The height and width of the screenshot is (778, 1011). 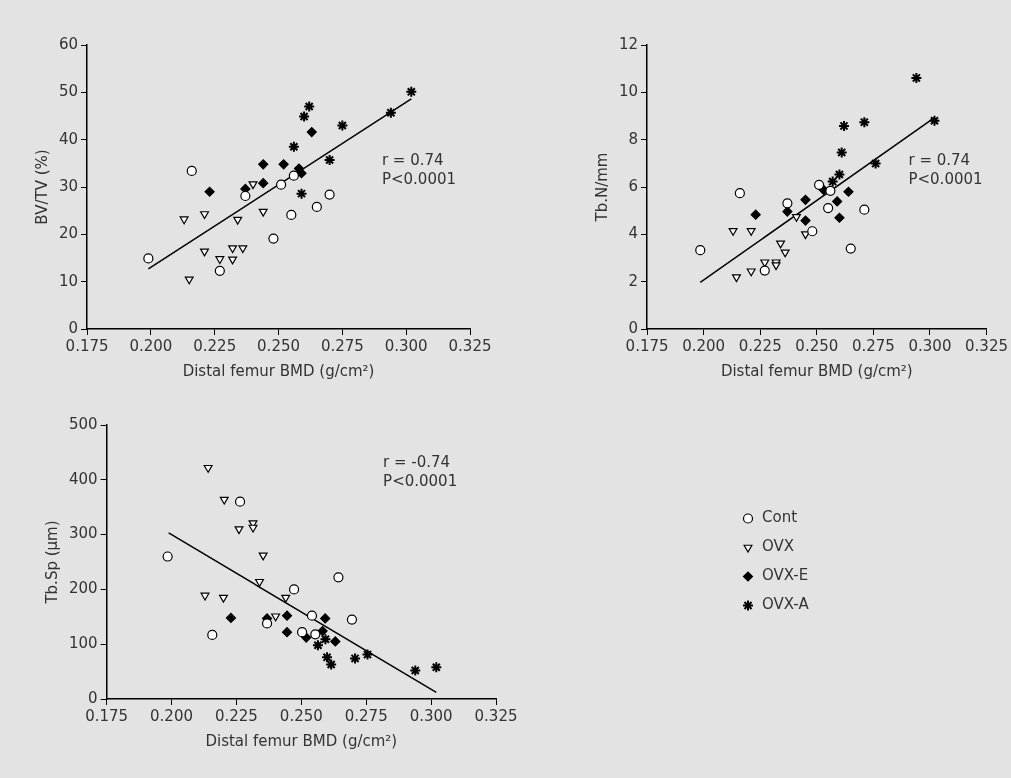 I want to click on y-tick-label: 500, so click(x=83, y=423).